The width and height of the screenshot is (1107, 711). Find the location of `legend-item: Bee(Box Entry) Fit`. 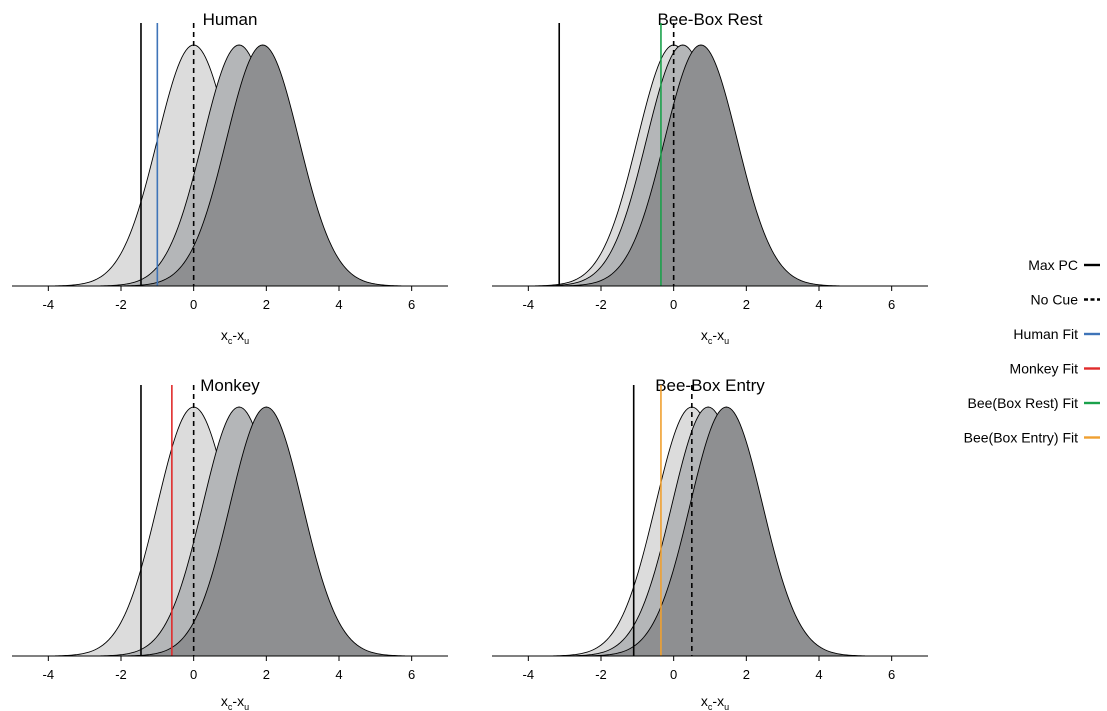

legend-item: Bee(Box Entry) Fit is located at coordinates (1032, 438).